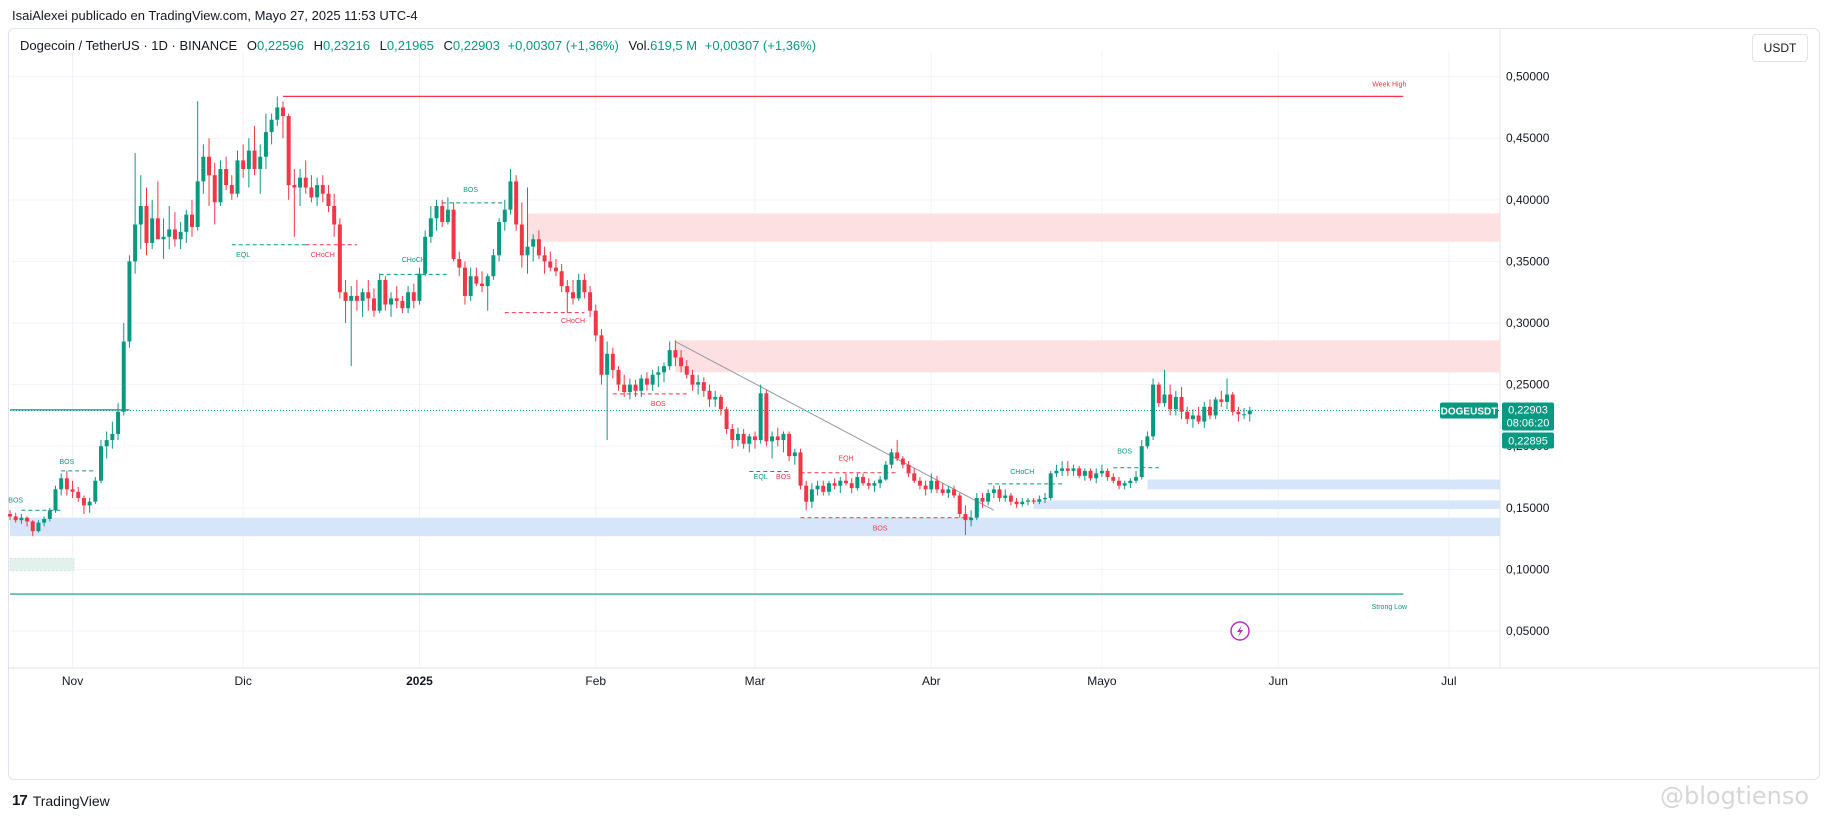  I want to click on volume-change: +0,00307 (+1,36%), so click(760, 45).